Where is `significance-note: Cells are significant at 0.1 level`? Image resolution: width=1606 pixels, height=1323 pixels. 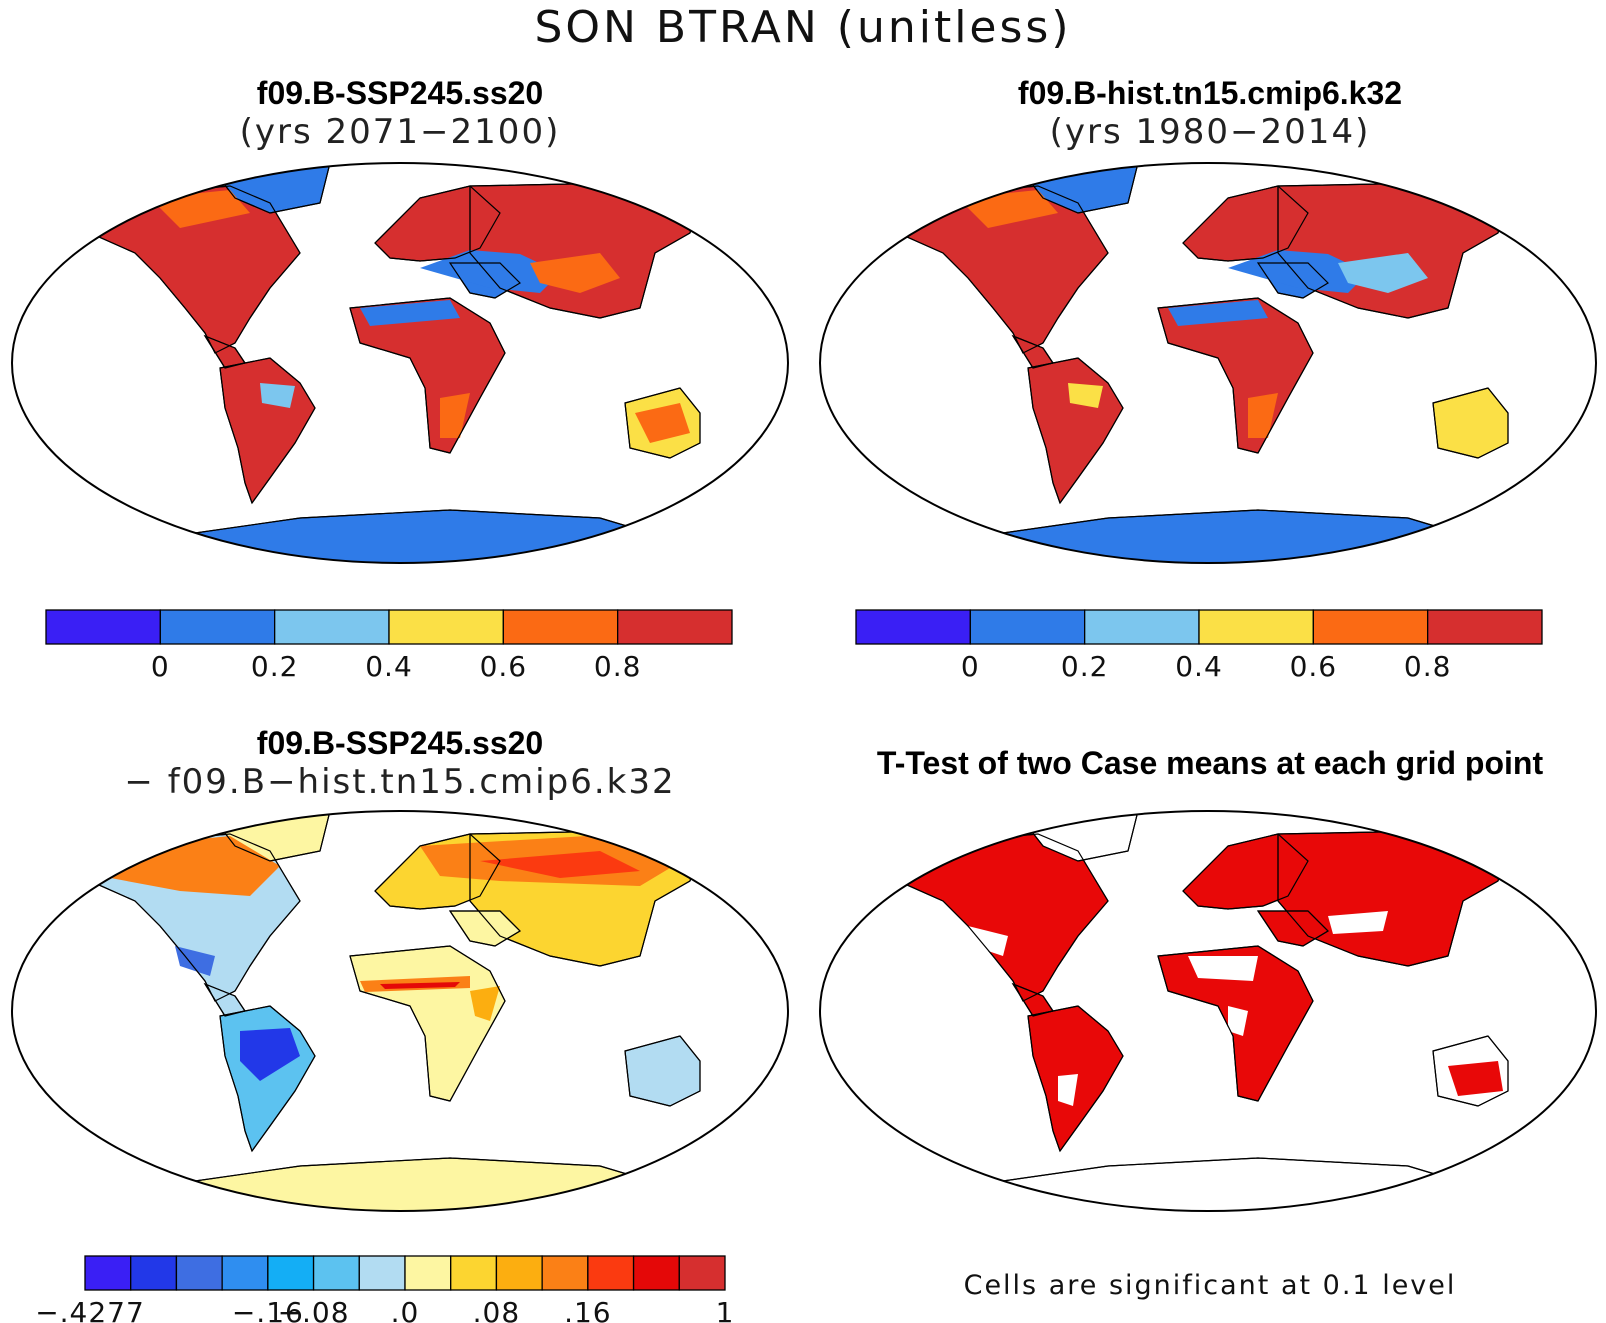
significance-note: Cells are significant at 0.1 level is located at coordinates (1210, 1285).